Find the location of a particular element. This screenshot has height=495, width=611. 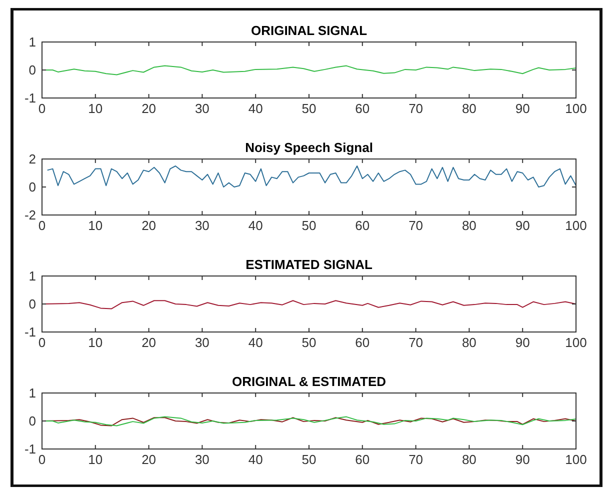

y-tick-label: -2 is located at coordinates (30, 215).